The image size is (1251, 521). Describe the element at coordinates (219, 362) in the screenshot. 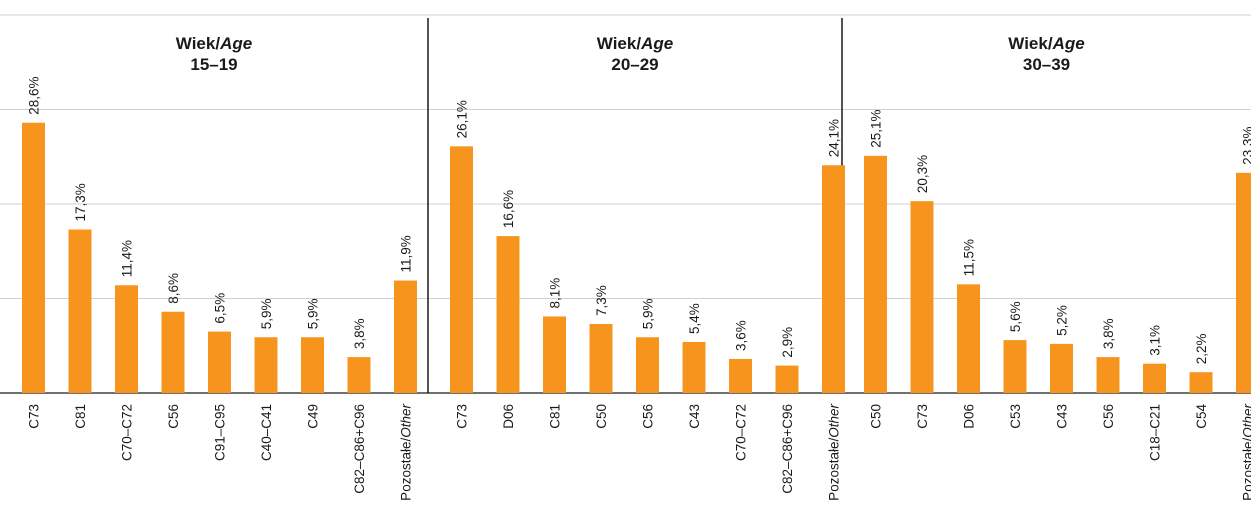

I see `bar-C91–C95` at that location.